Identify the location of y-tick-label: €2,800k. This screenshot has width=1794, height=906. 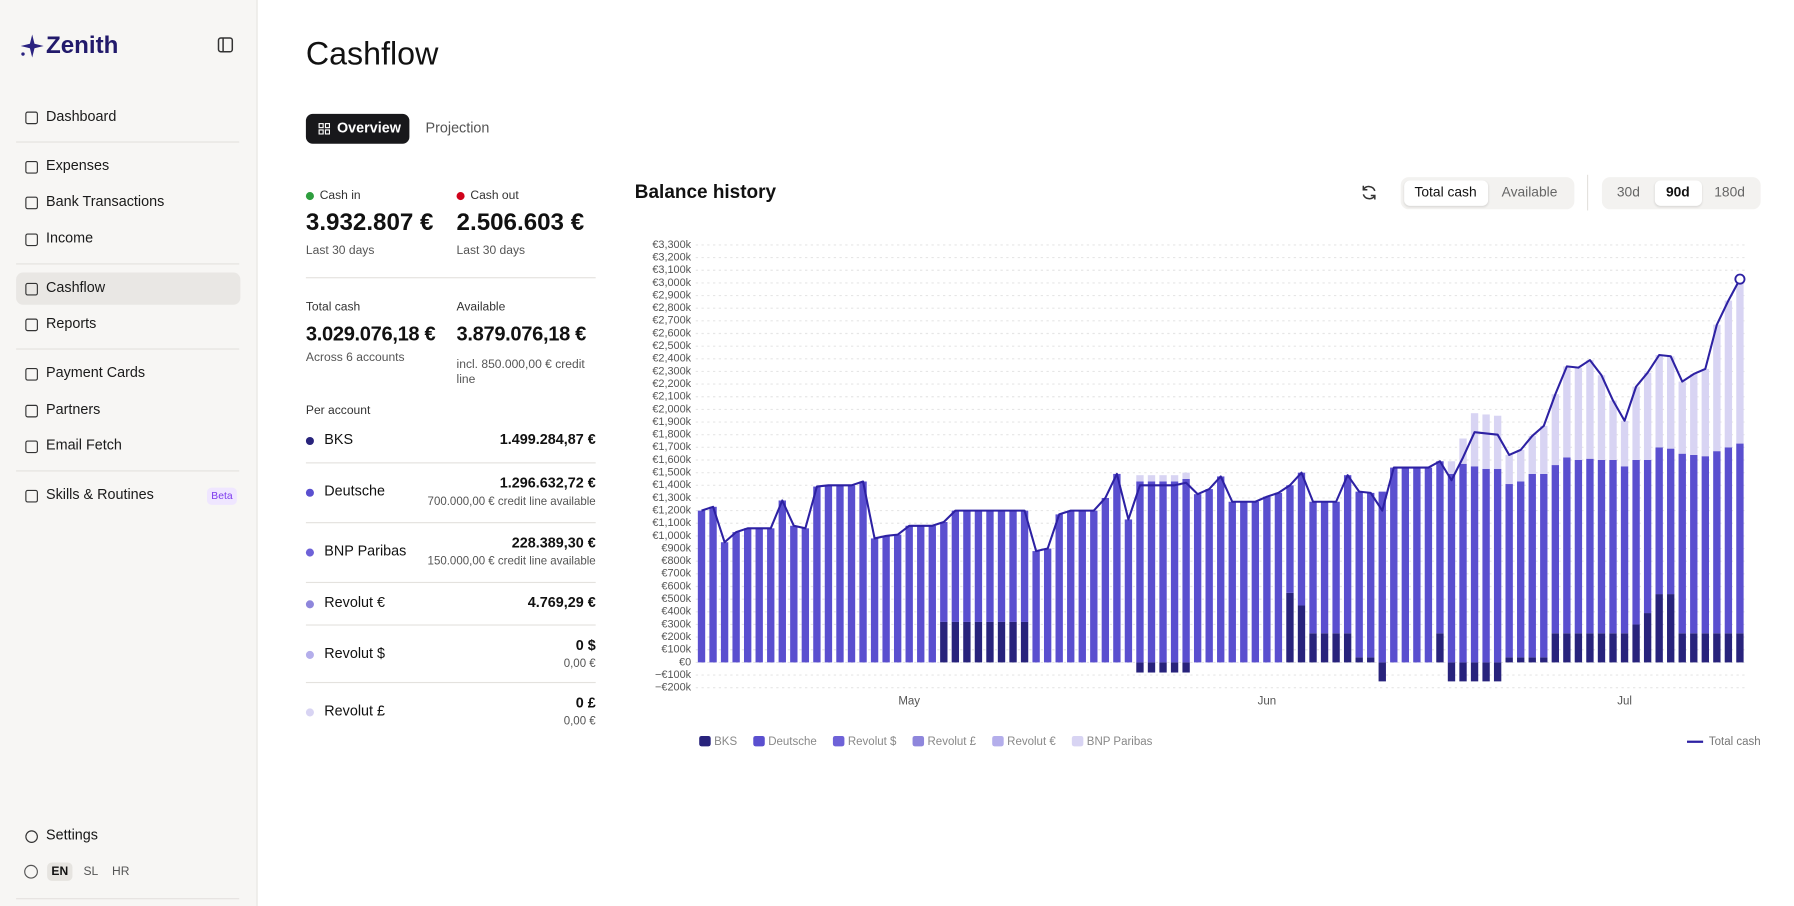
(671, 308).